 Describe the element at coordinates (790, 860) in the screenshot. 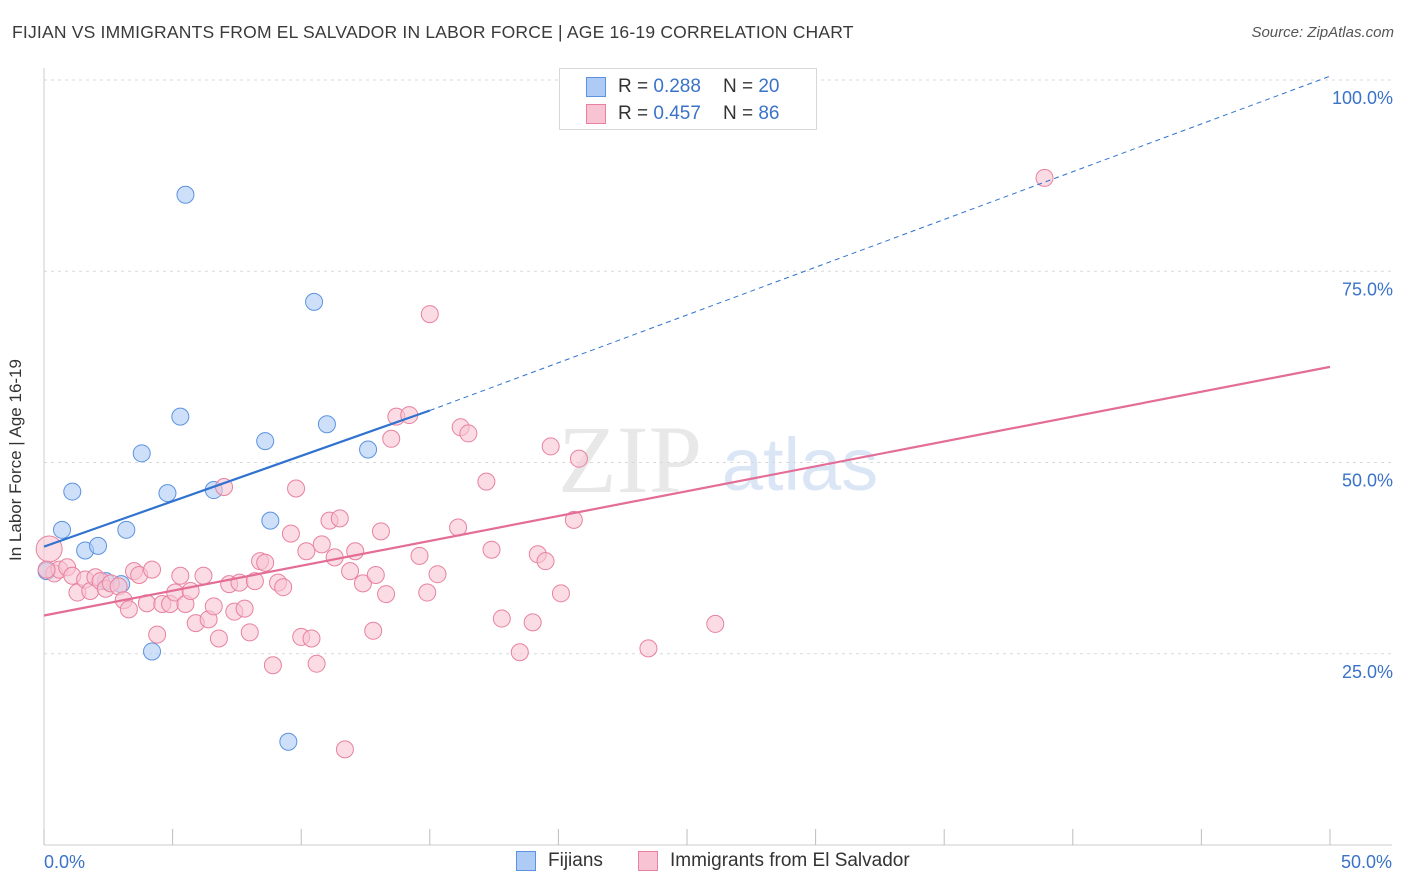

I see `bottom-legend-label-salvador: Immigrants from El Salvador` at that location.